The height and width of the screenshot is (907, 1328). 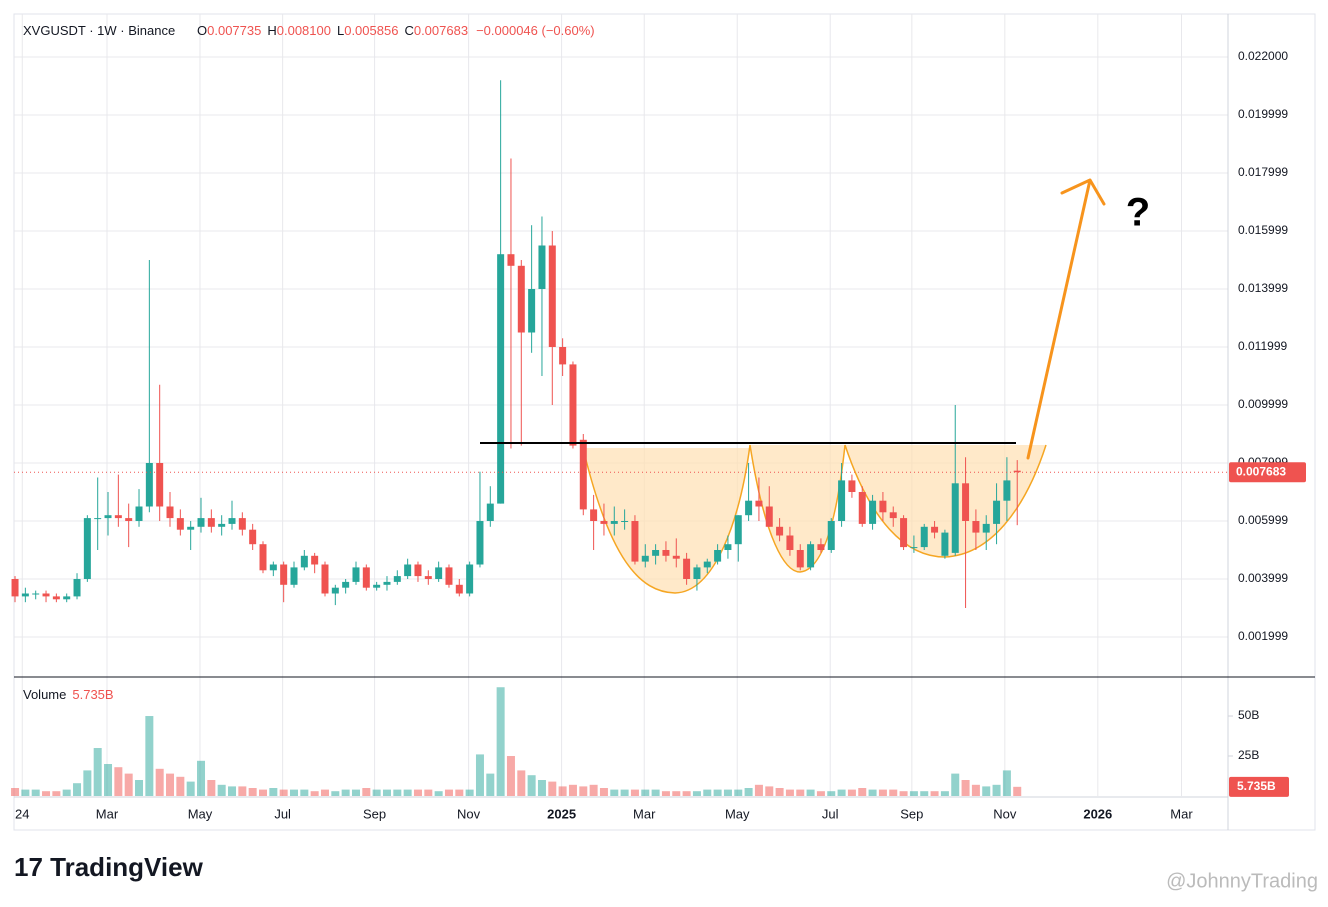 What do you see at coordinates (202, 30) in the screenshot?
I see `ohlc-key: O` at bounding box center [202, 30].